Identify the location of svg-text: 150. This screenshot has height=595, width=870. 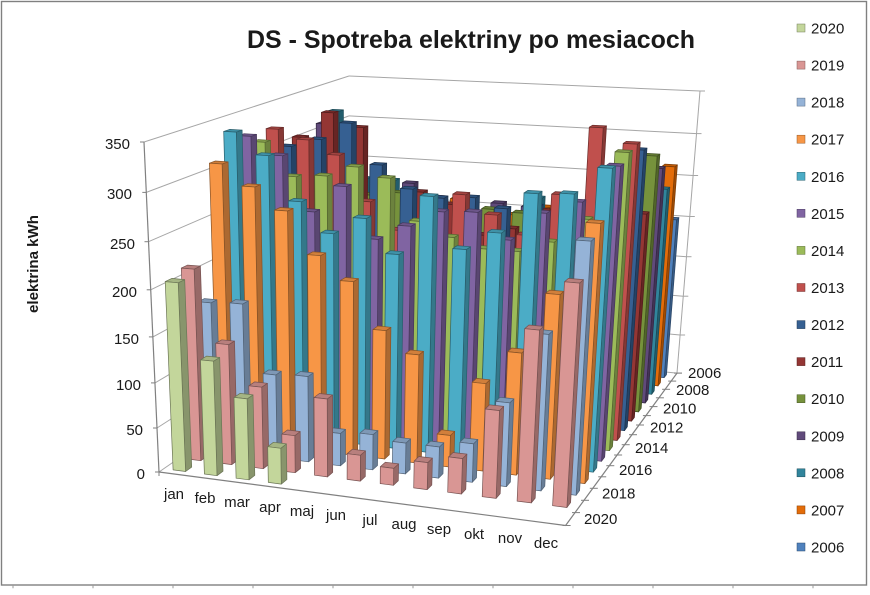
(126, 339).